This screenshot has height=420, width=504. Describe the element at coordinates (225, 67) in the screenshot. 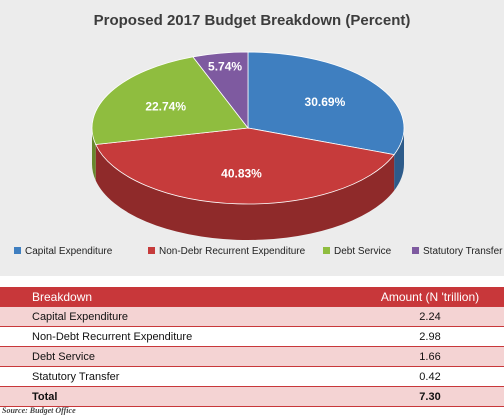

I see `pie-slice-label-3: 5.74%` at that location.